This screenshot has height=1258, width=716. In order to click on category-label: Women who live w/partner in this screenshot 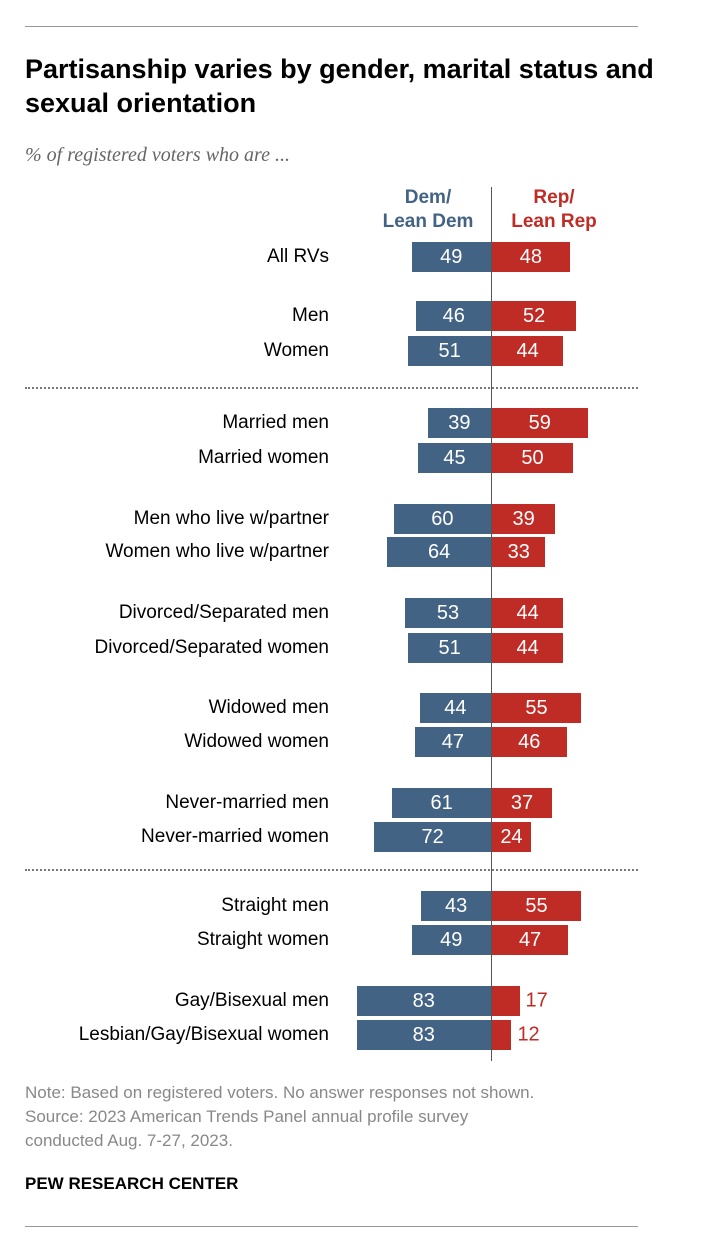, I will do `click(217, 551)`.